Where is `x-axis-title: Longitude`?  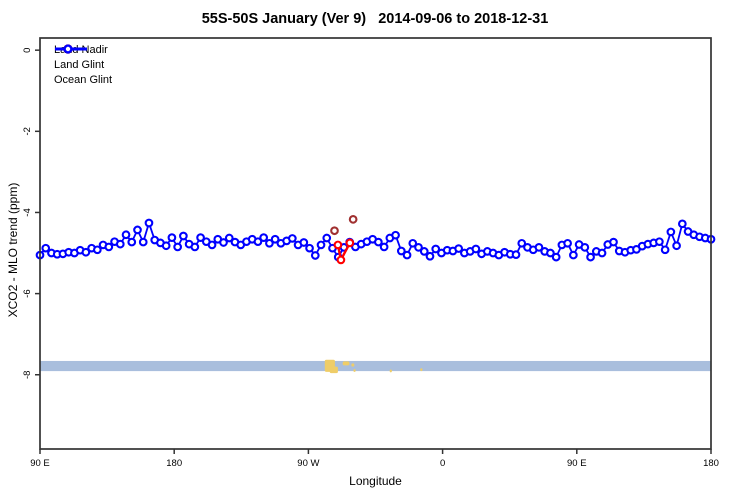
x-axis-title: Longitude is located at coordinates (375, 481).